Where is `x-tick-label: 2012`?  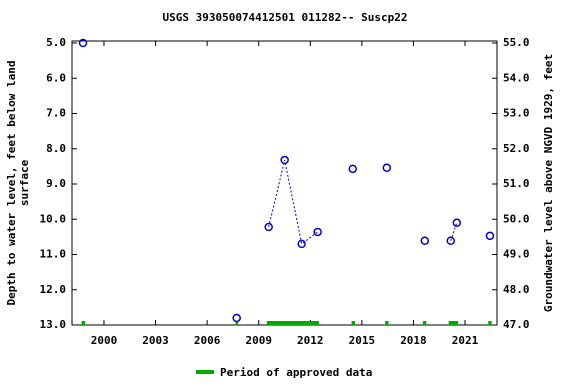 x-tick-label: 2012 is located at coordinates (310, 340).